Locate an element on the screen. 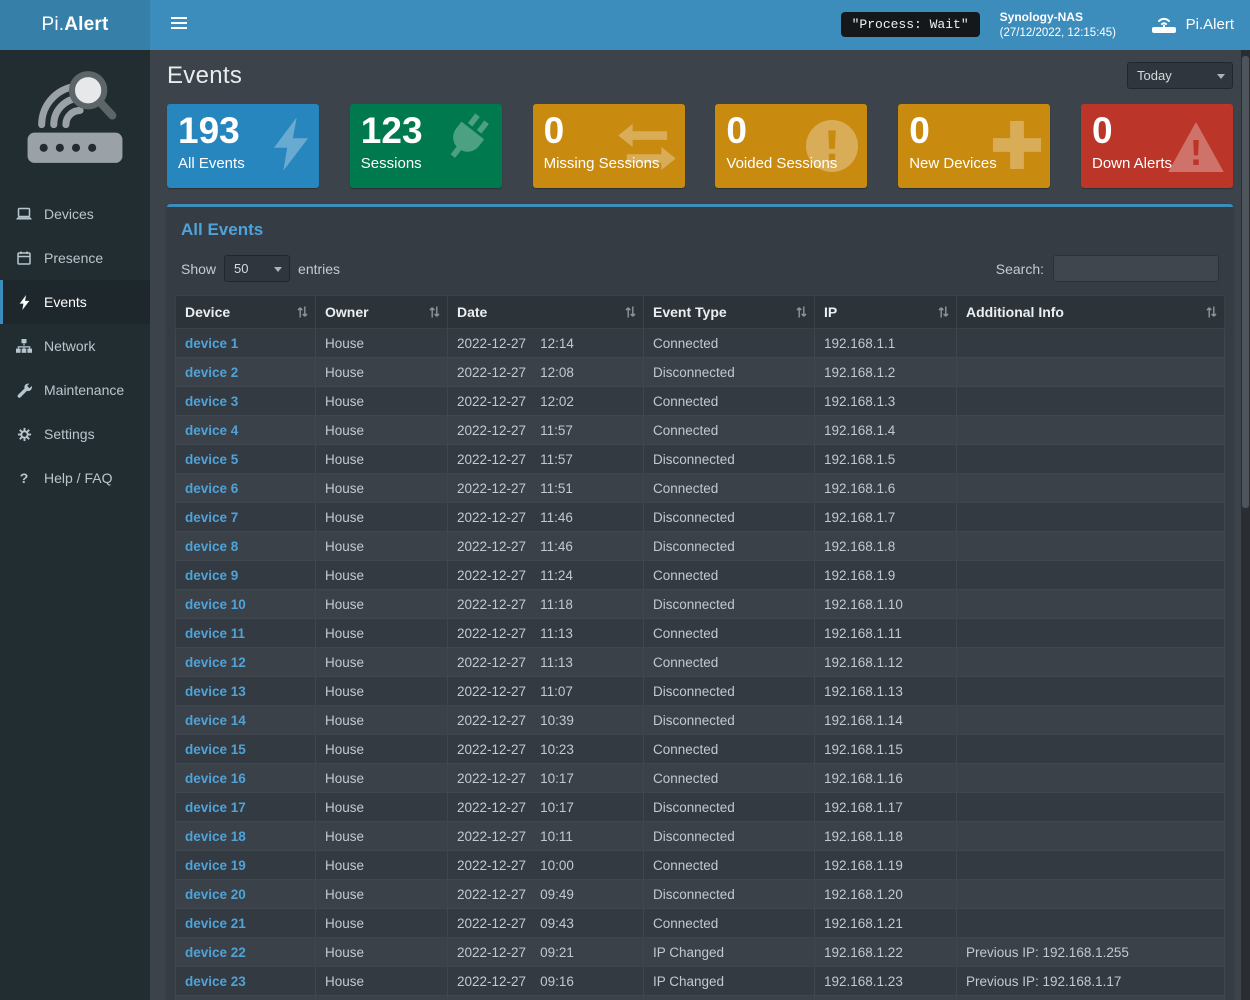 The image size is (1250, 1000). sidebar-item-events: Events is located at coordinates (75, 302).